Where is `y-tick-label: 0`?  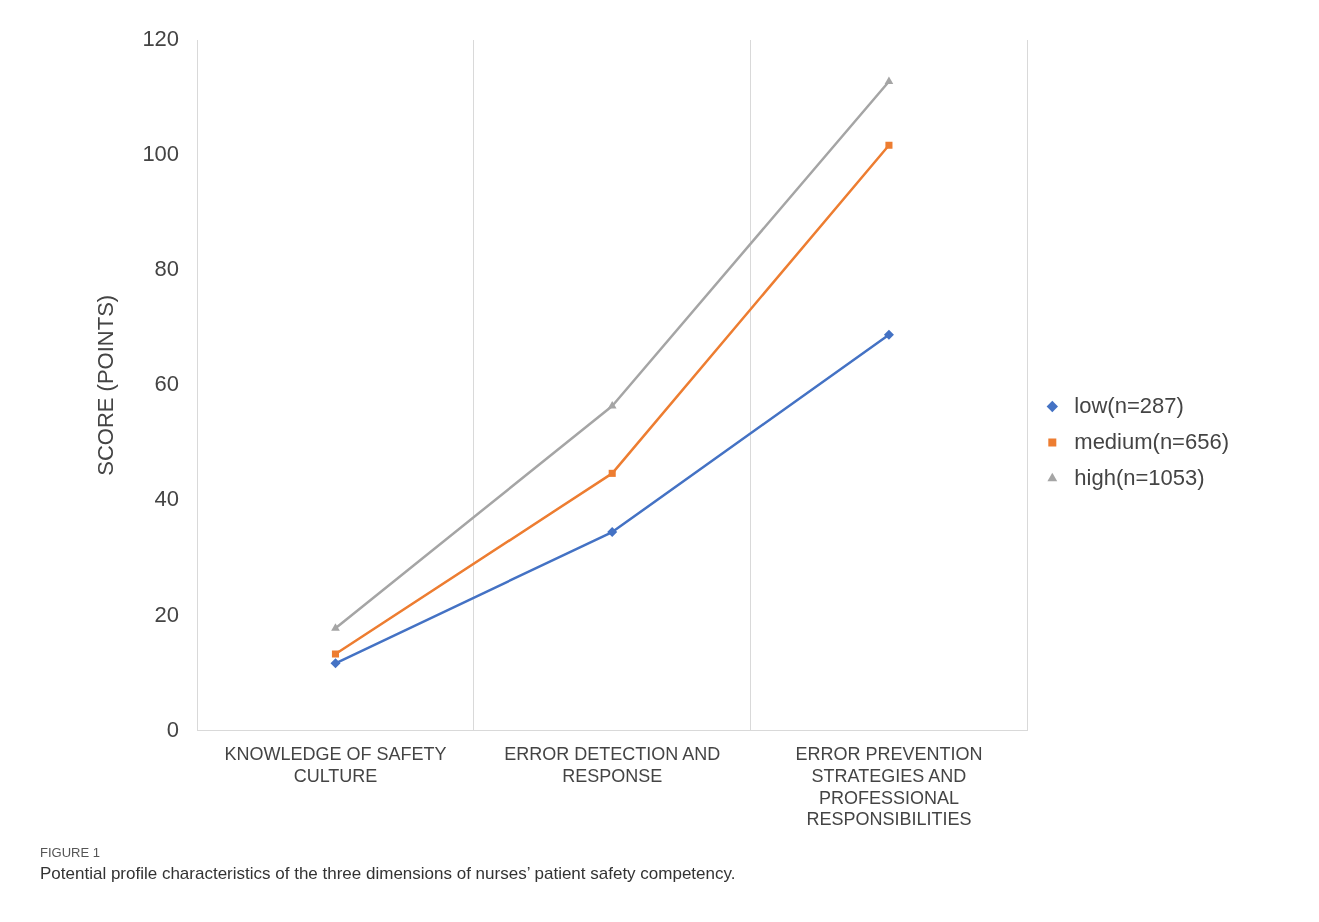 y-tick-label: 0 is located at coordinates (173, 729).